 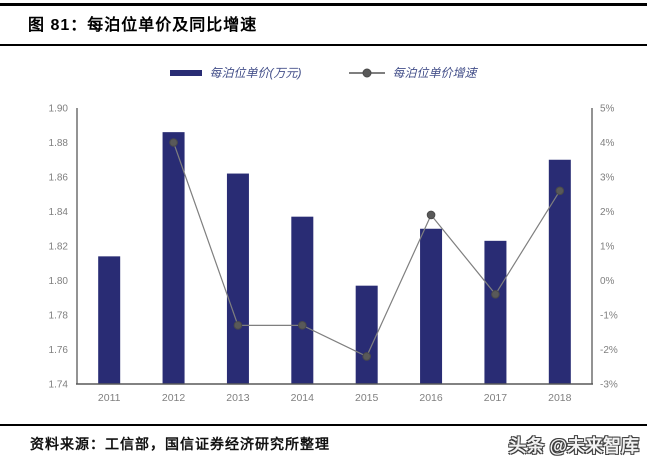 What do you see at coordinates (173, 258) in the screenshot?
I see `bar-2012` at bounding box center [173, 258].